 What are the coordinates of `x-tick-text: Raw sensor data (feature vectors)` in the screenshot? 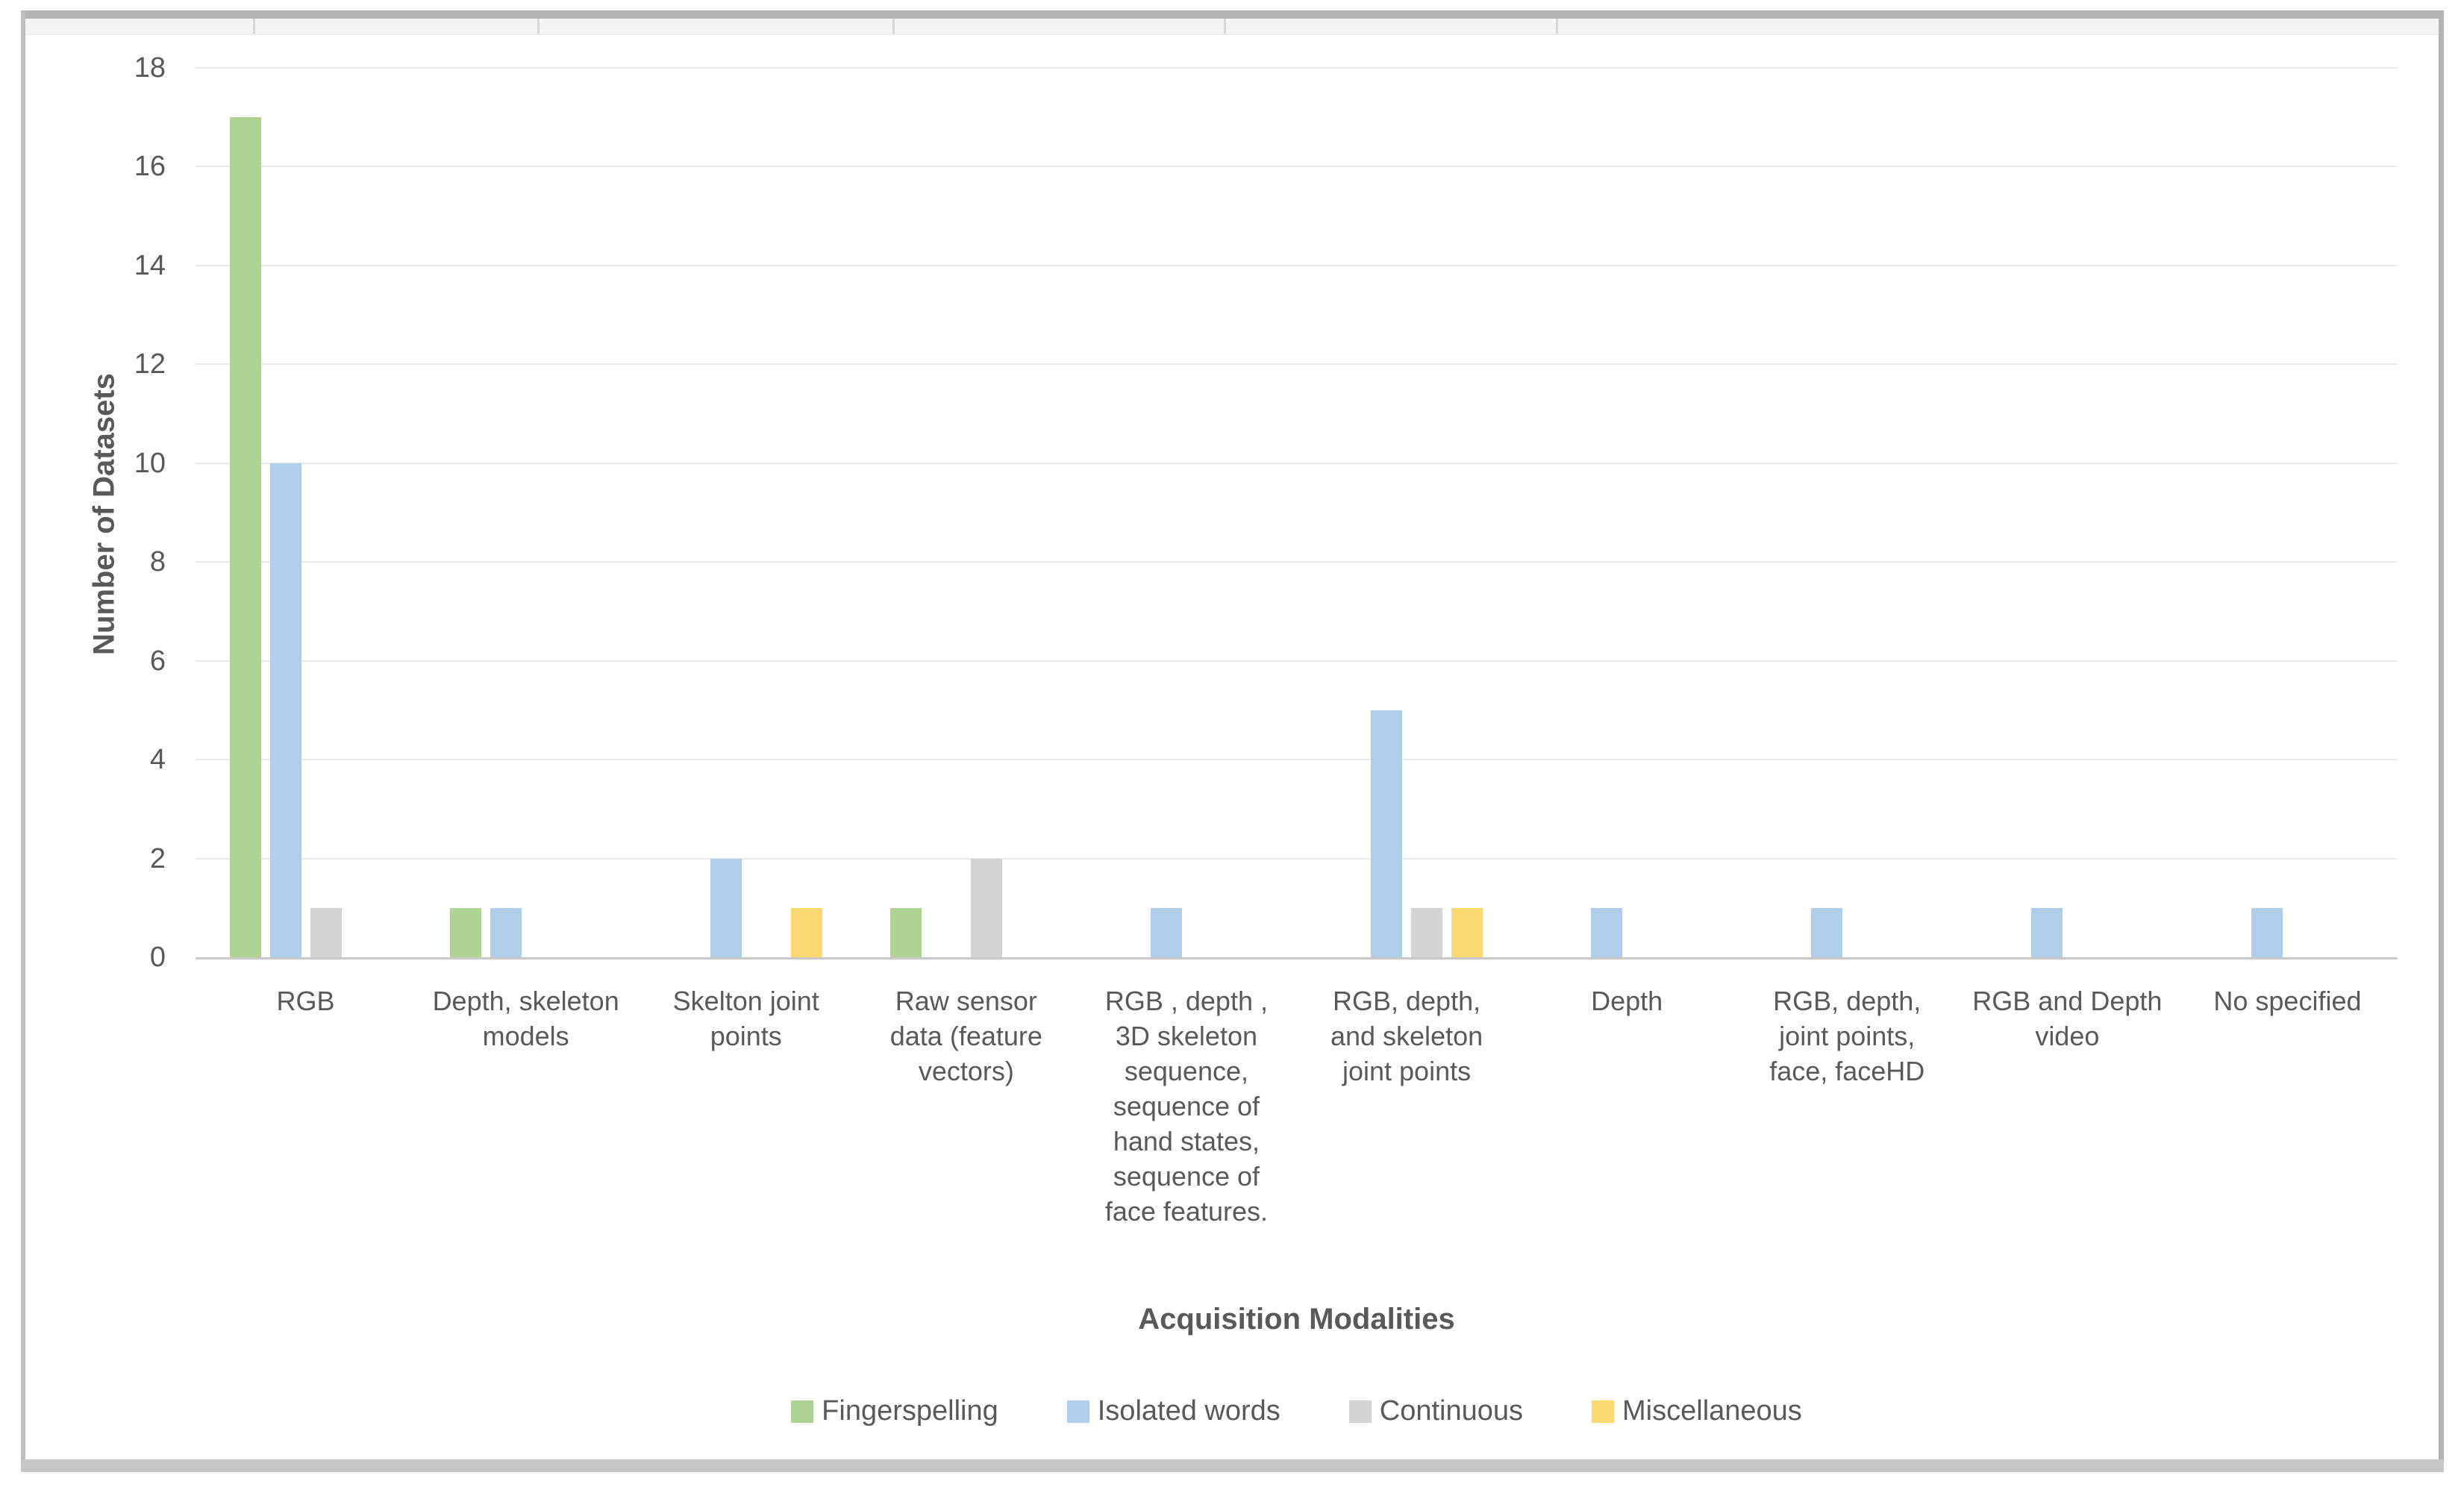 It's located at (965, 1036).